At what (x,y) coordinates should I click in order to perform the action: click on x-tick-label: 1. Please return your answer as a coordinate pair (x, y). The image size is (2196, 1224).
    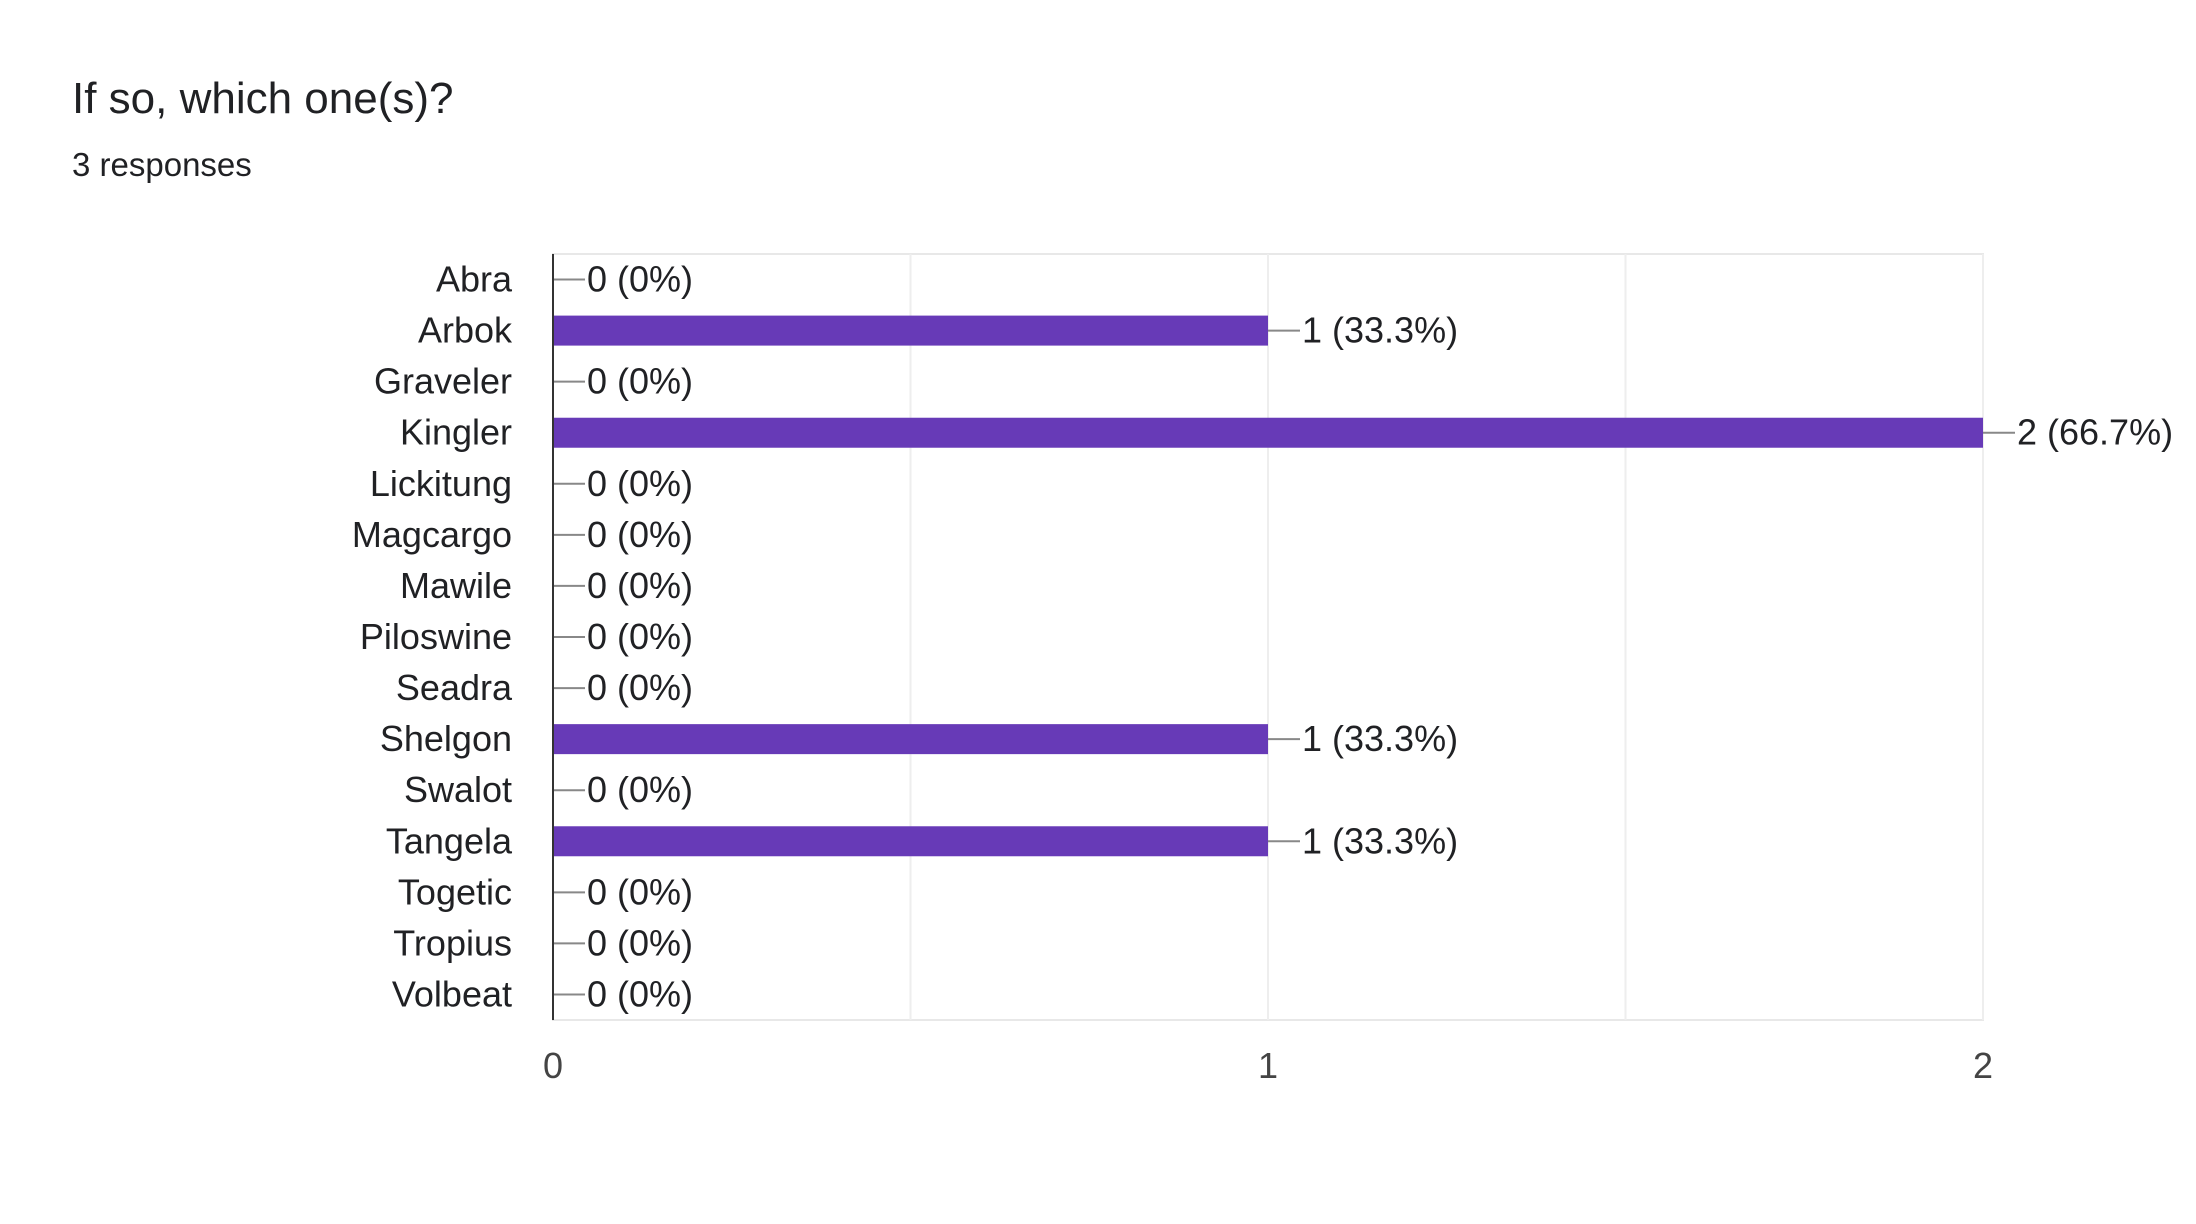
    Looking at the image, I should click on (1268, 1065).